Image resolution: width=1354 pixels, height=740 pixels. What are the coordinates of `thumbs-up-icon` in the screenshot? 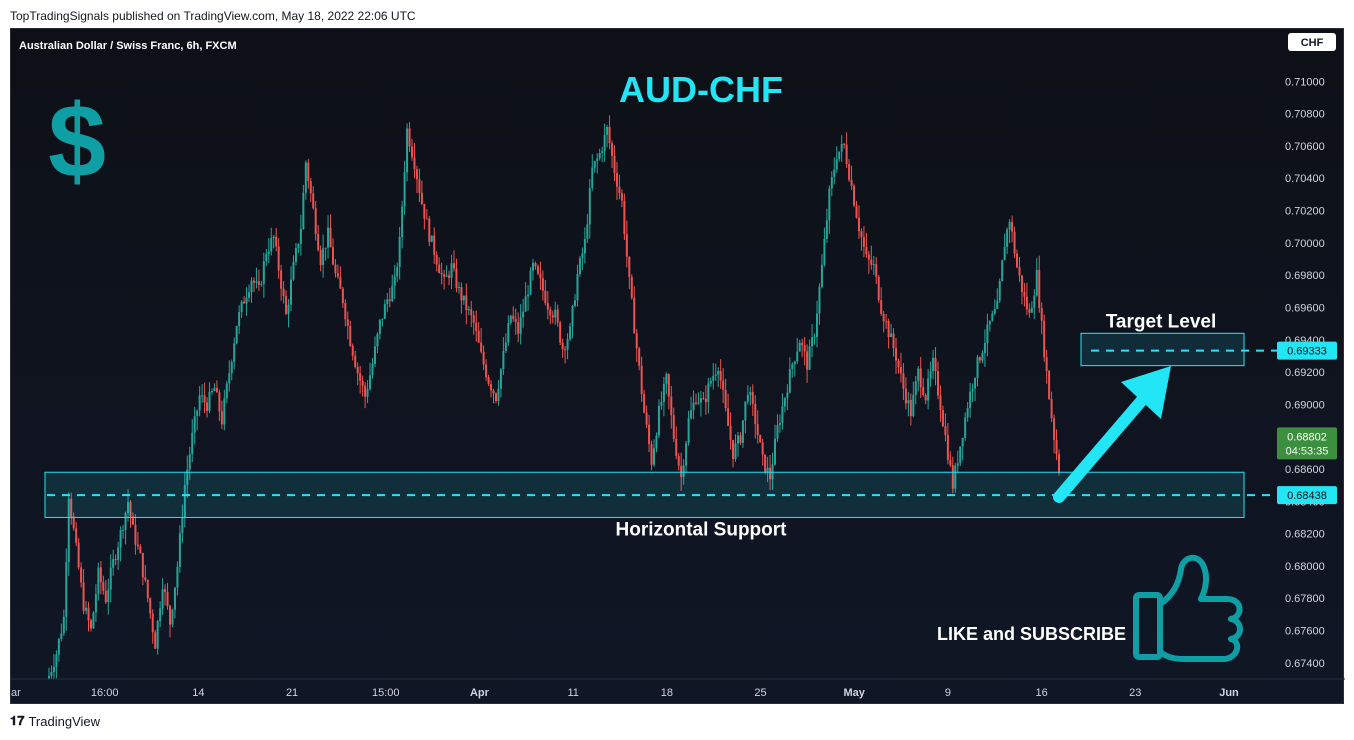 It's located at (1188, 608).